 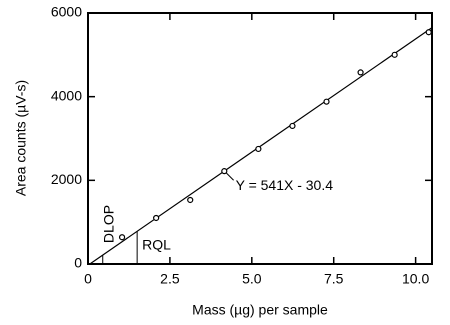 I want to click on x-tick-label: 5.0, so click(x=252, y=279).